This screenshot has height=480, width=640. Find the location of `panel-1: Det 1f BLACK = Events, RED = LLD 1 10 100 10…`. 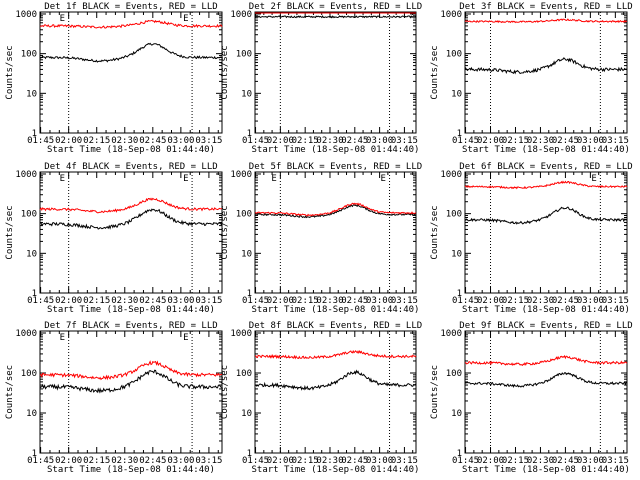

panel-1: Det 1f BLACK = Events, RED = LLD 1 10 100 10… is located at coordinates (114, 78).